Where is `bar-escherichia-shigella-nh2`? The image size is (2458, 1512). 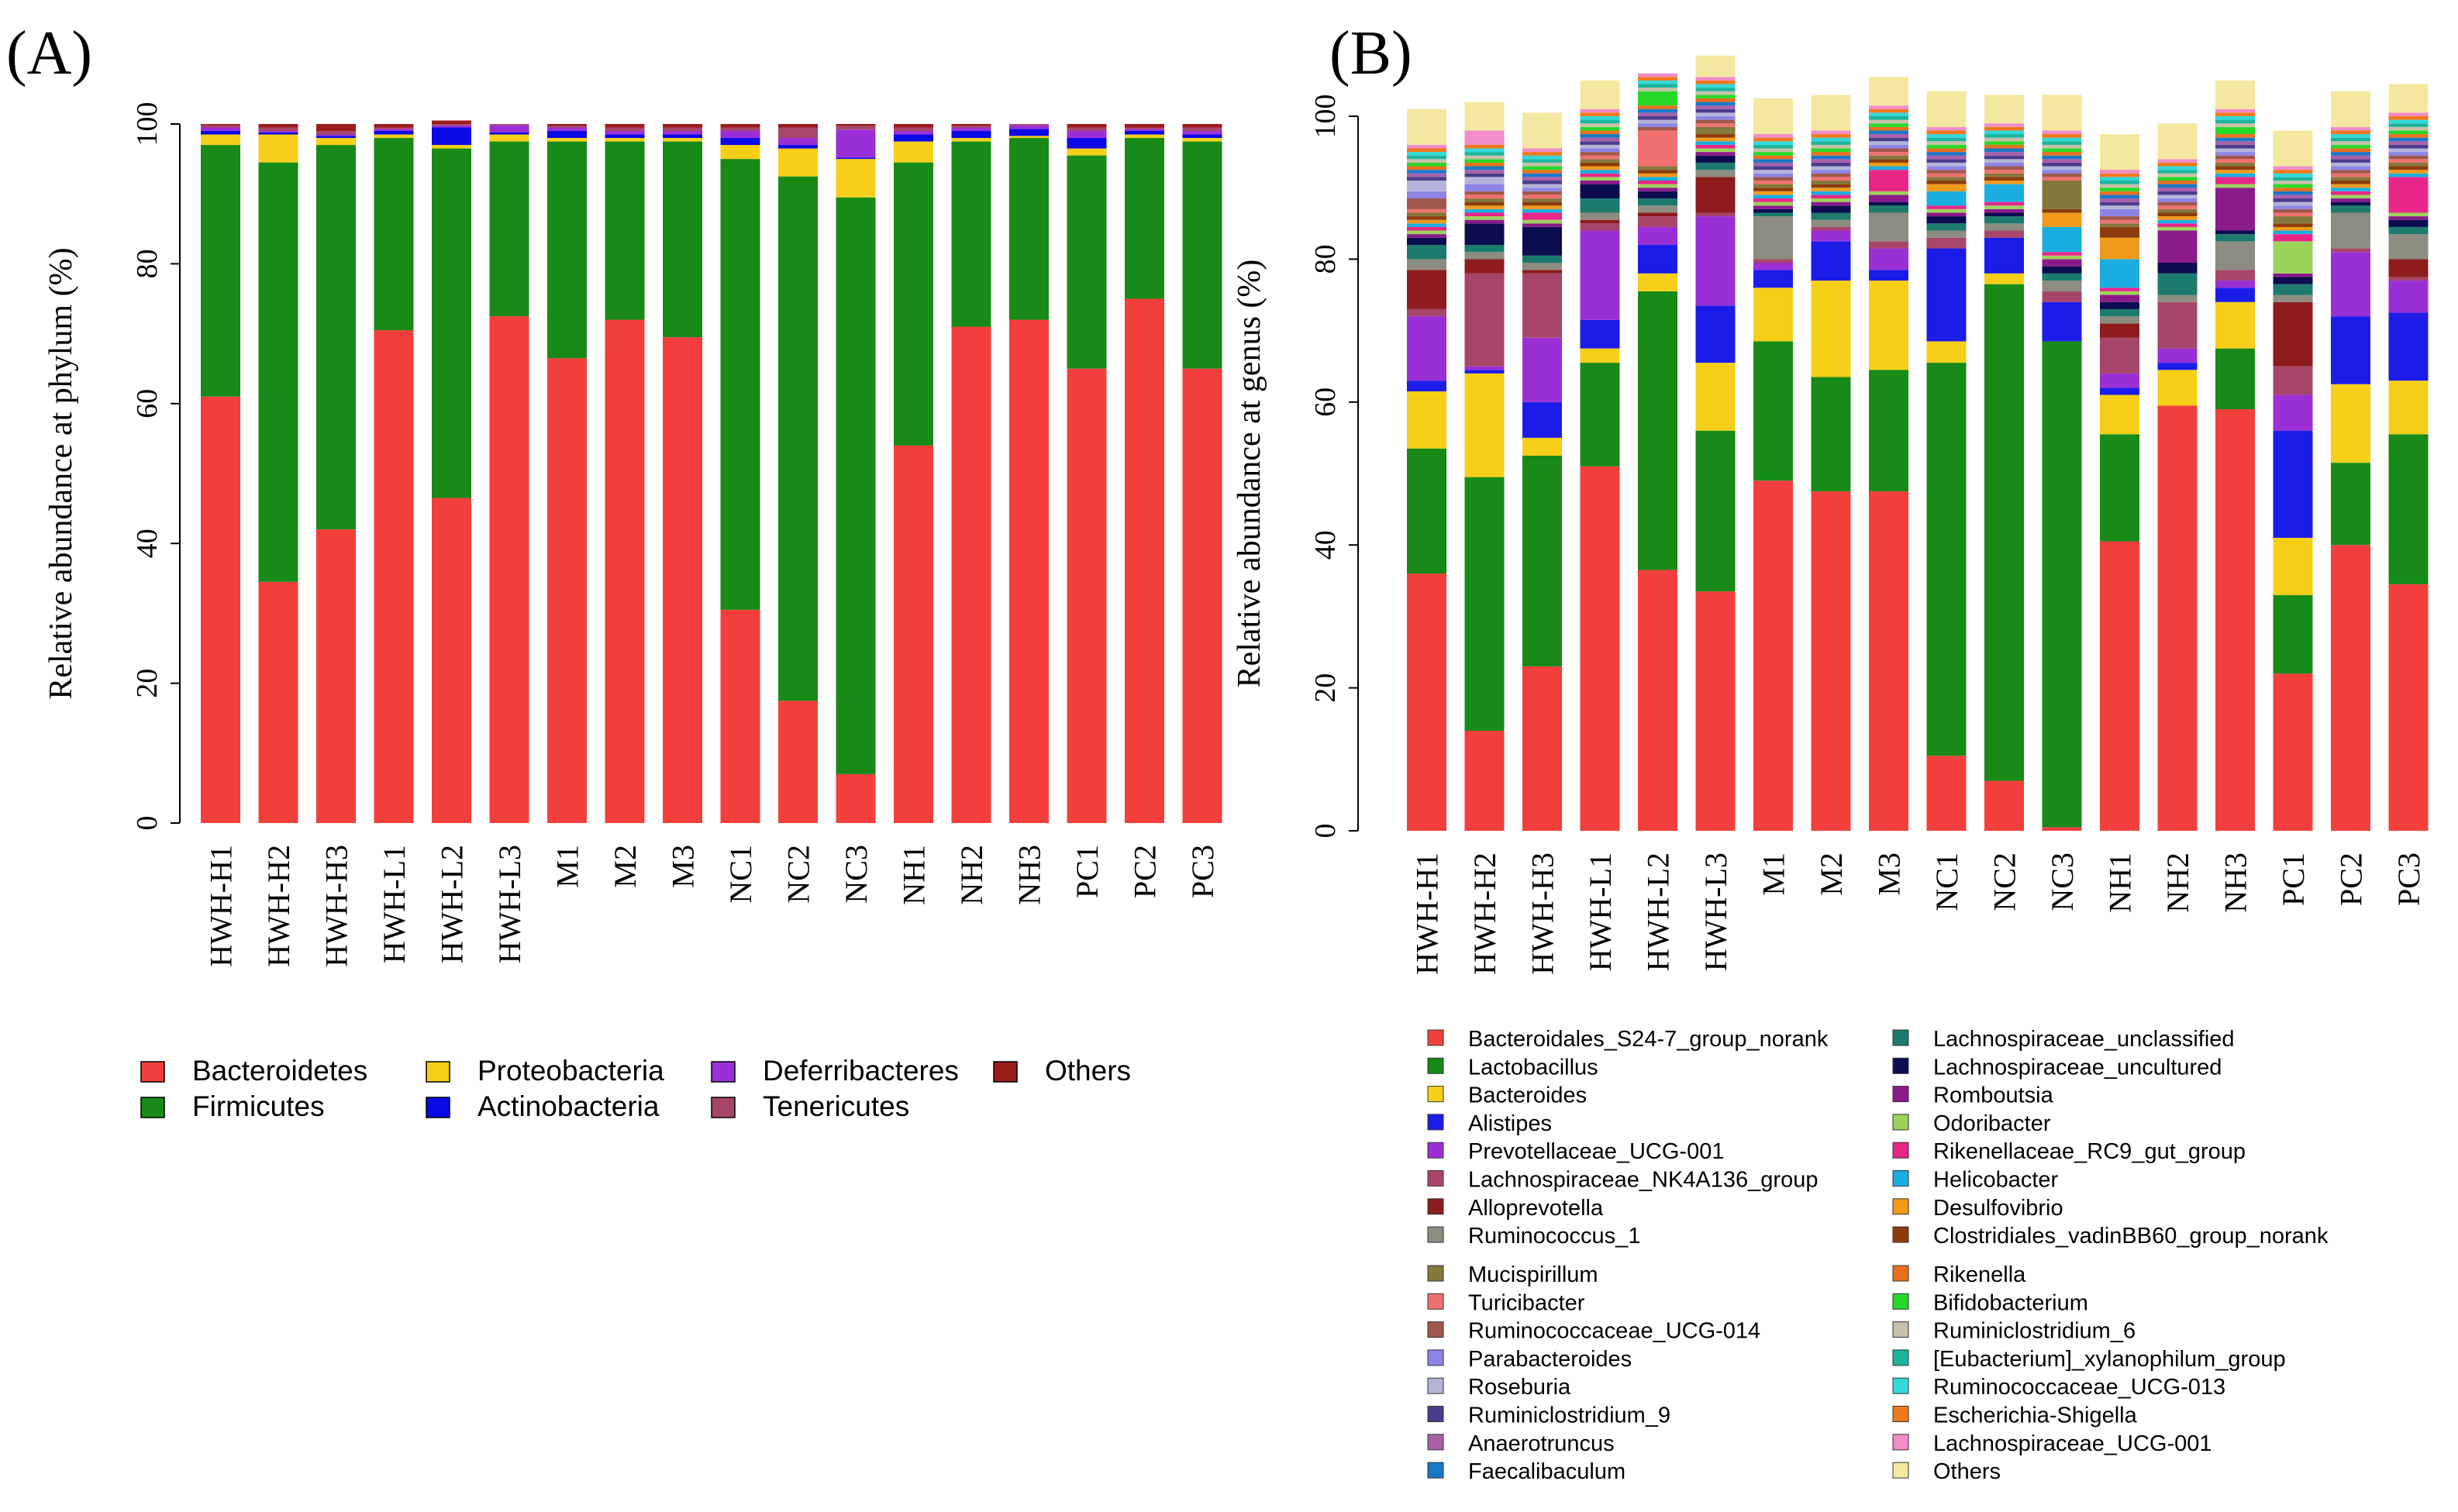 bar-escherichia-shigella-nh2 is located at coordinates (2177, 164).